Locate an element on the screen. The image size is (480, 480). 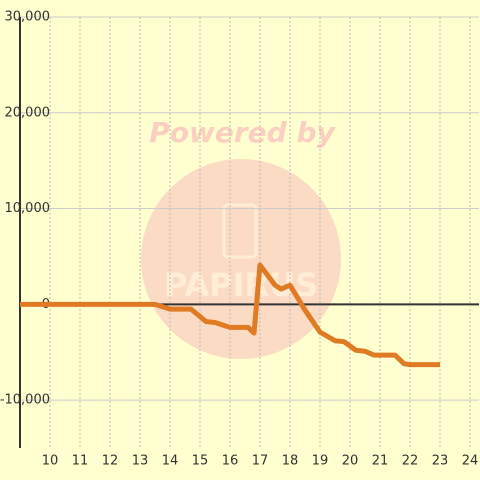
watermark-text: Powered by is located at coordinates (242, 132).